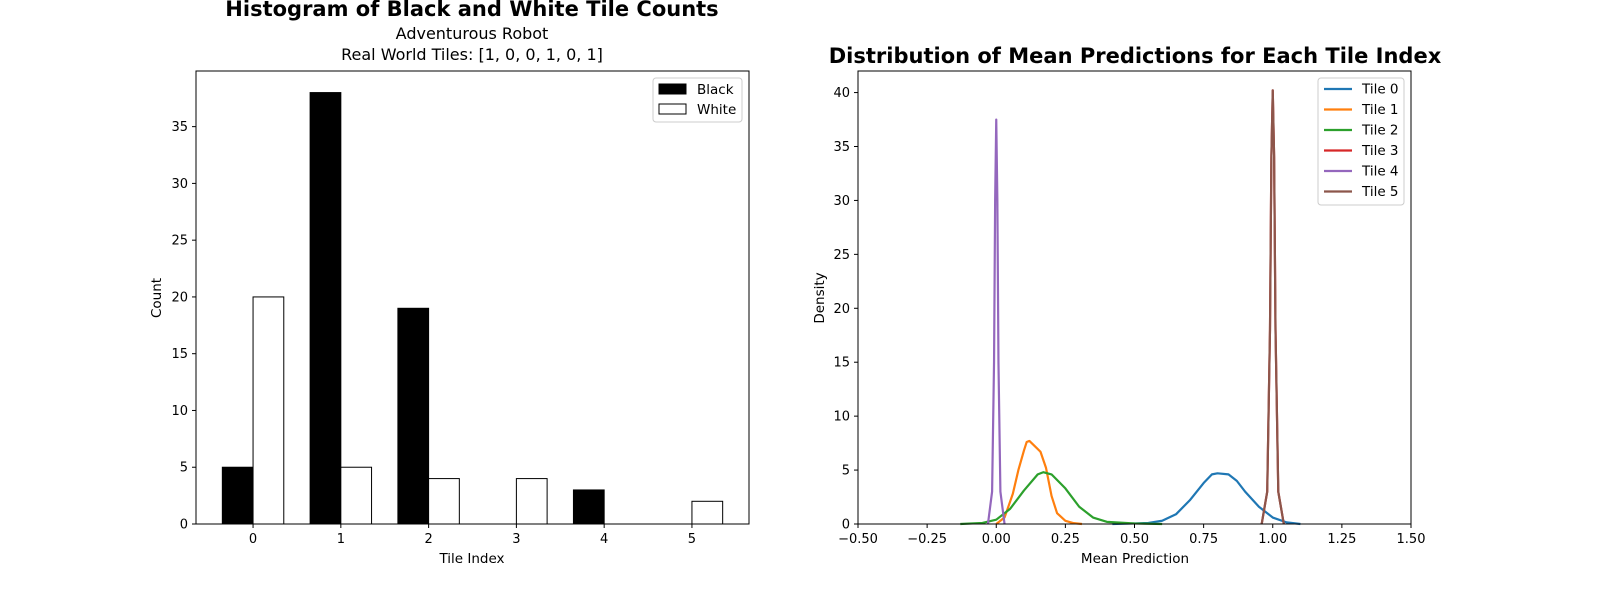  What do you see at coordinates (472, 54) in the screenshot?
I see `histogram-subtitle-2: Real World Tiles: [1, 0, 0, 1, 0, 1]` at bounding box center [472, 54].